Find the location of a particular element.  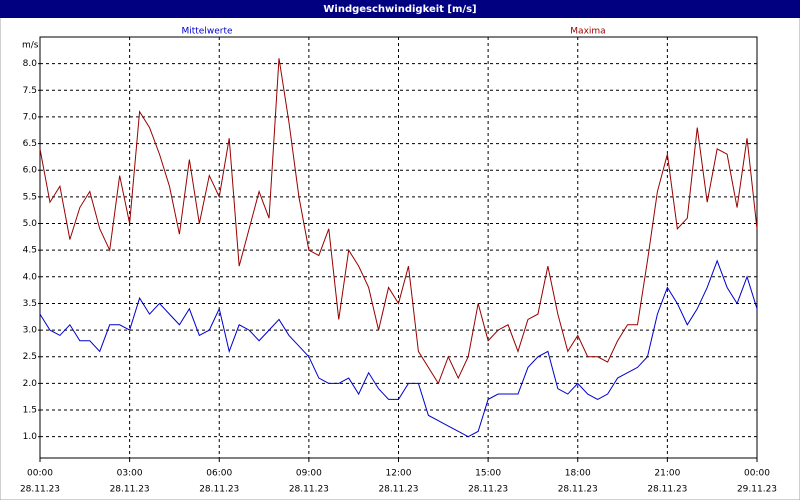

y-tick-label: 3.0 is located at coordinates (30, 331).